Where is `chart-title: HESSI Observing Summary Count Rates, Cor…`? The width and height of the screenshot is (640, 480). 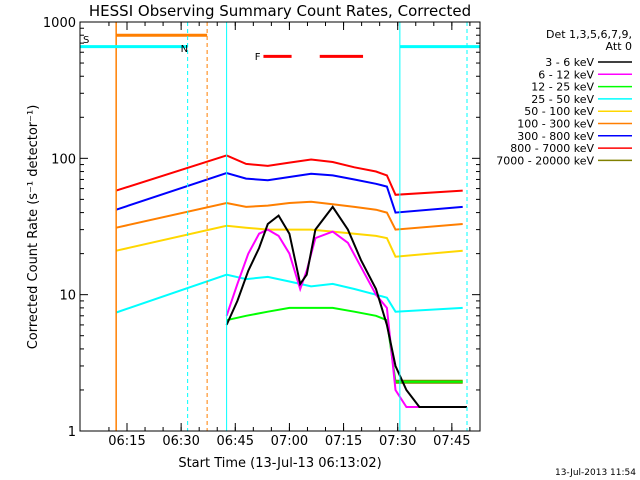
chart-title: HESSI Observing Summary Count Rates, Cor… is located at coordinates (280, 11).